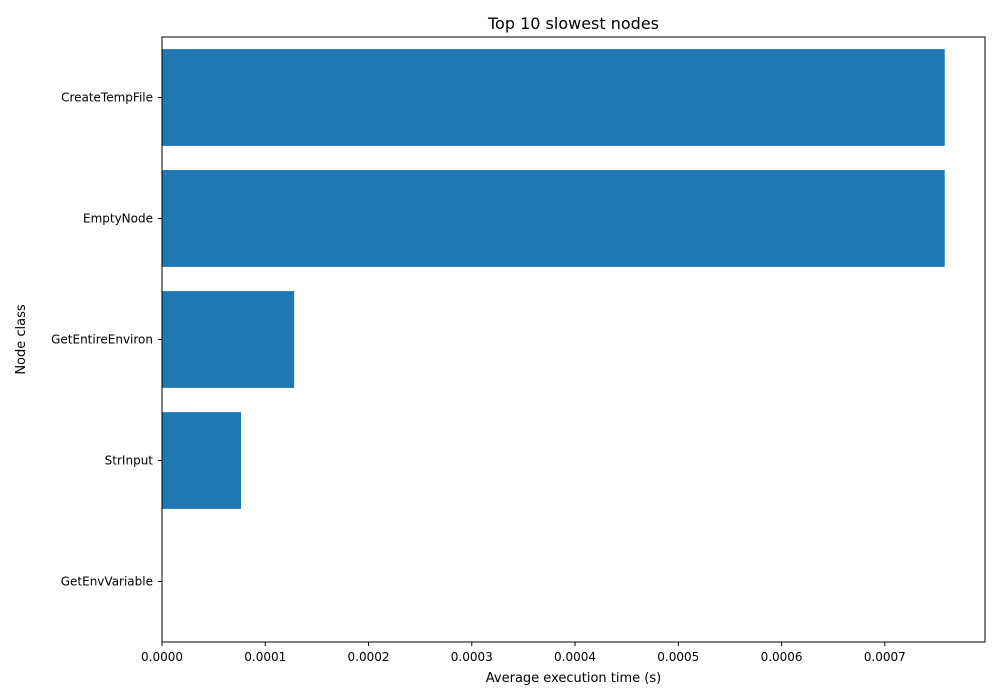 This screenshot has width=1000, height=700. What do you see at coordinates (107, 98) in the screenshot?
I see `y-tick-label: CreateTempFile` at bounding box center [107, 98].